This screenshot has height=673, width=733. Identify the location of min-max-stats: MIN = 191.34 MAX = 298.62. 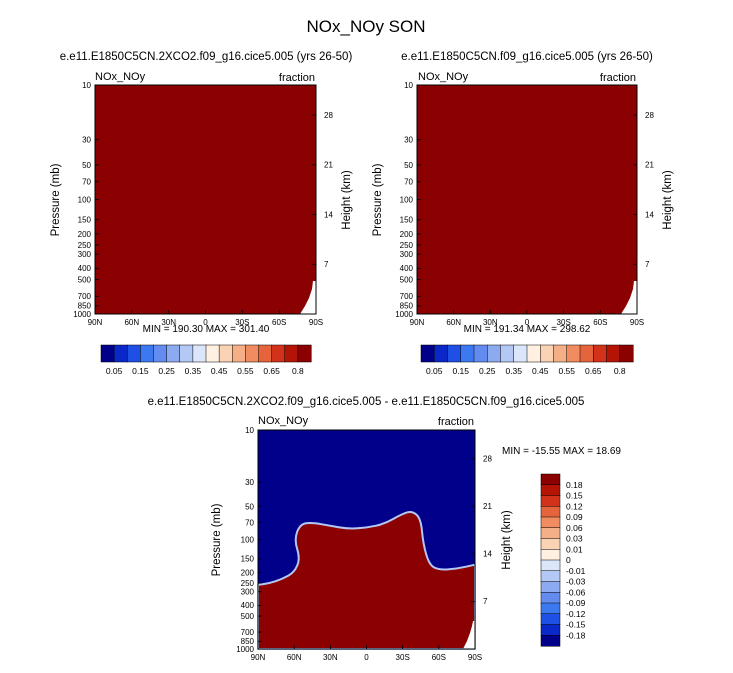
(527, 329).